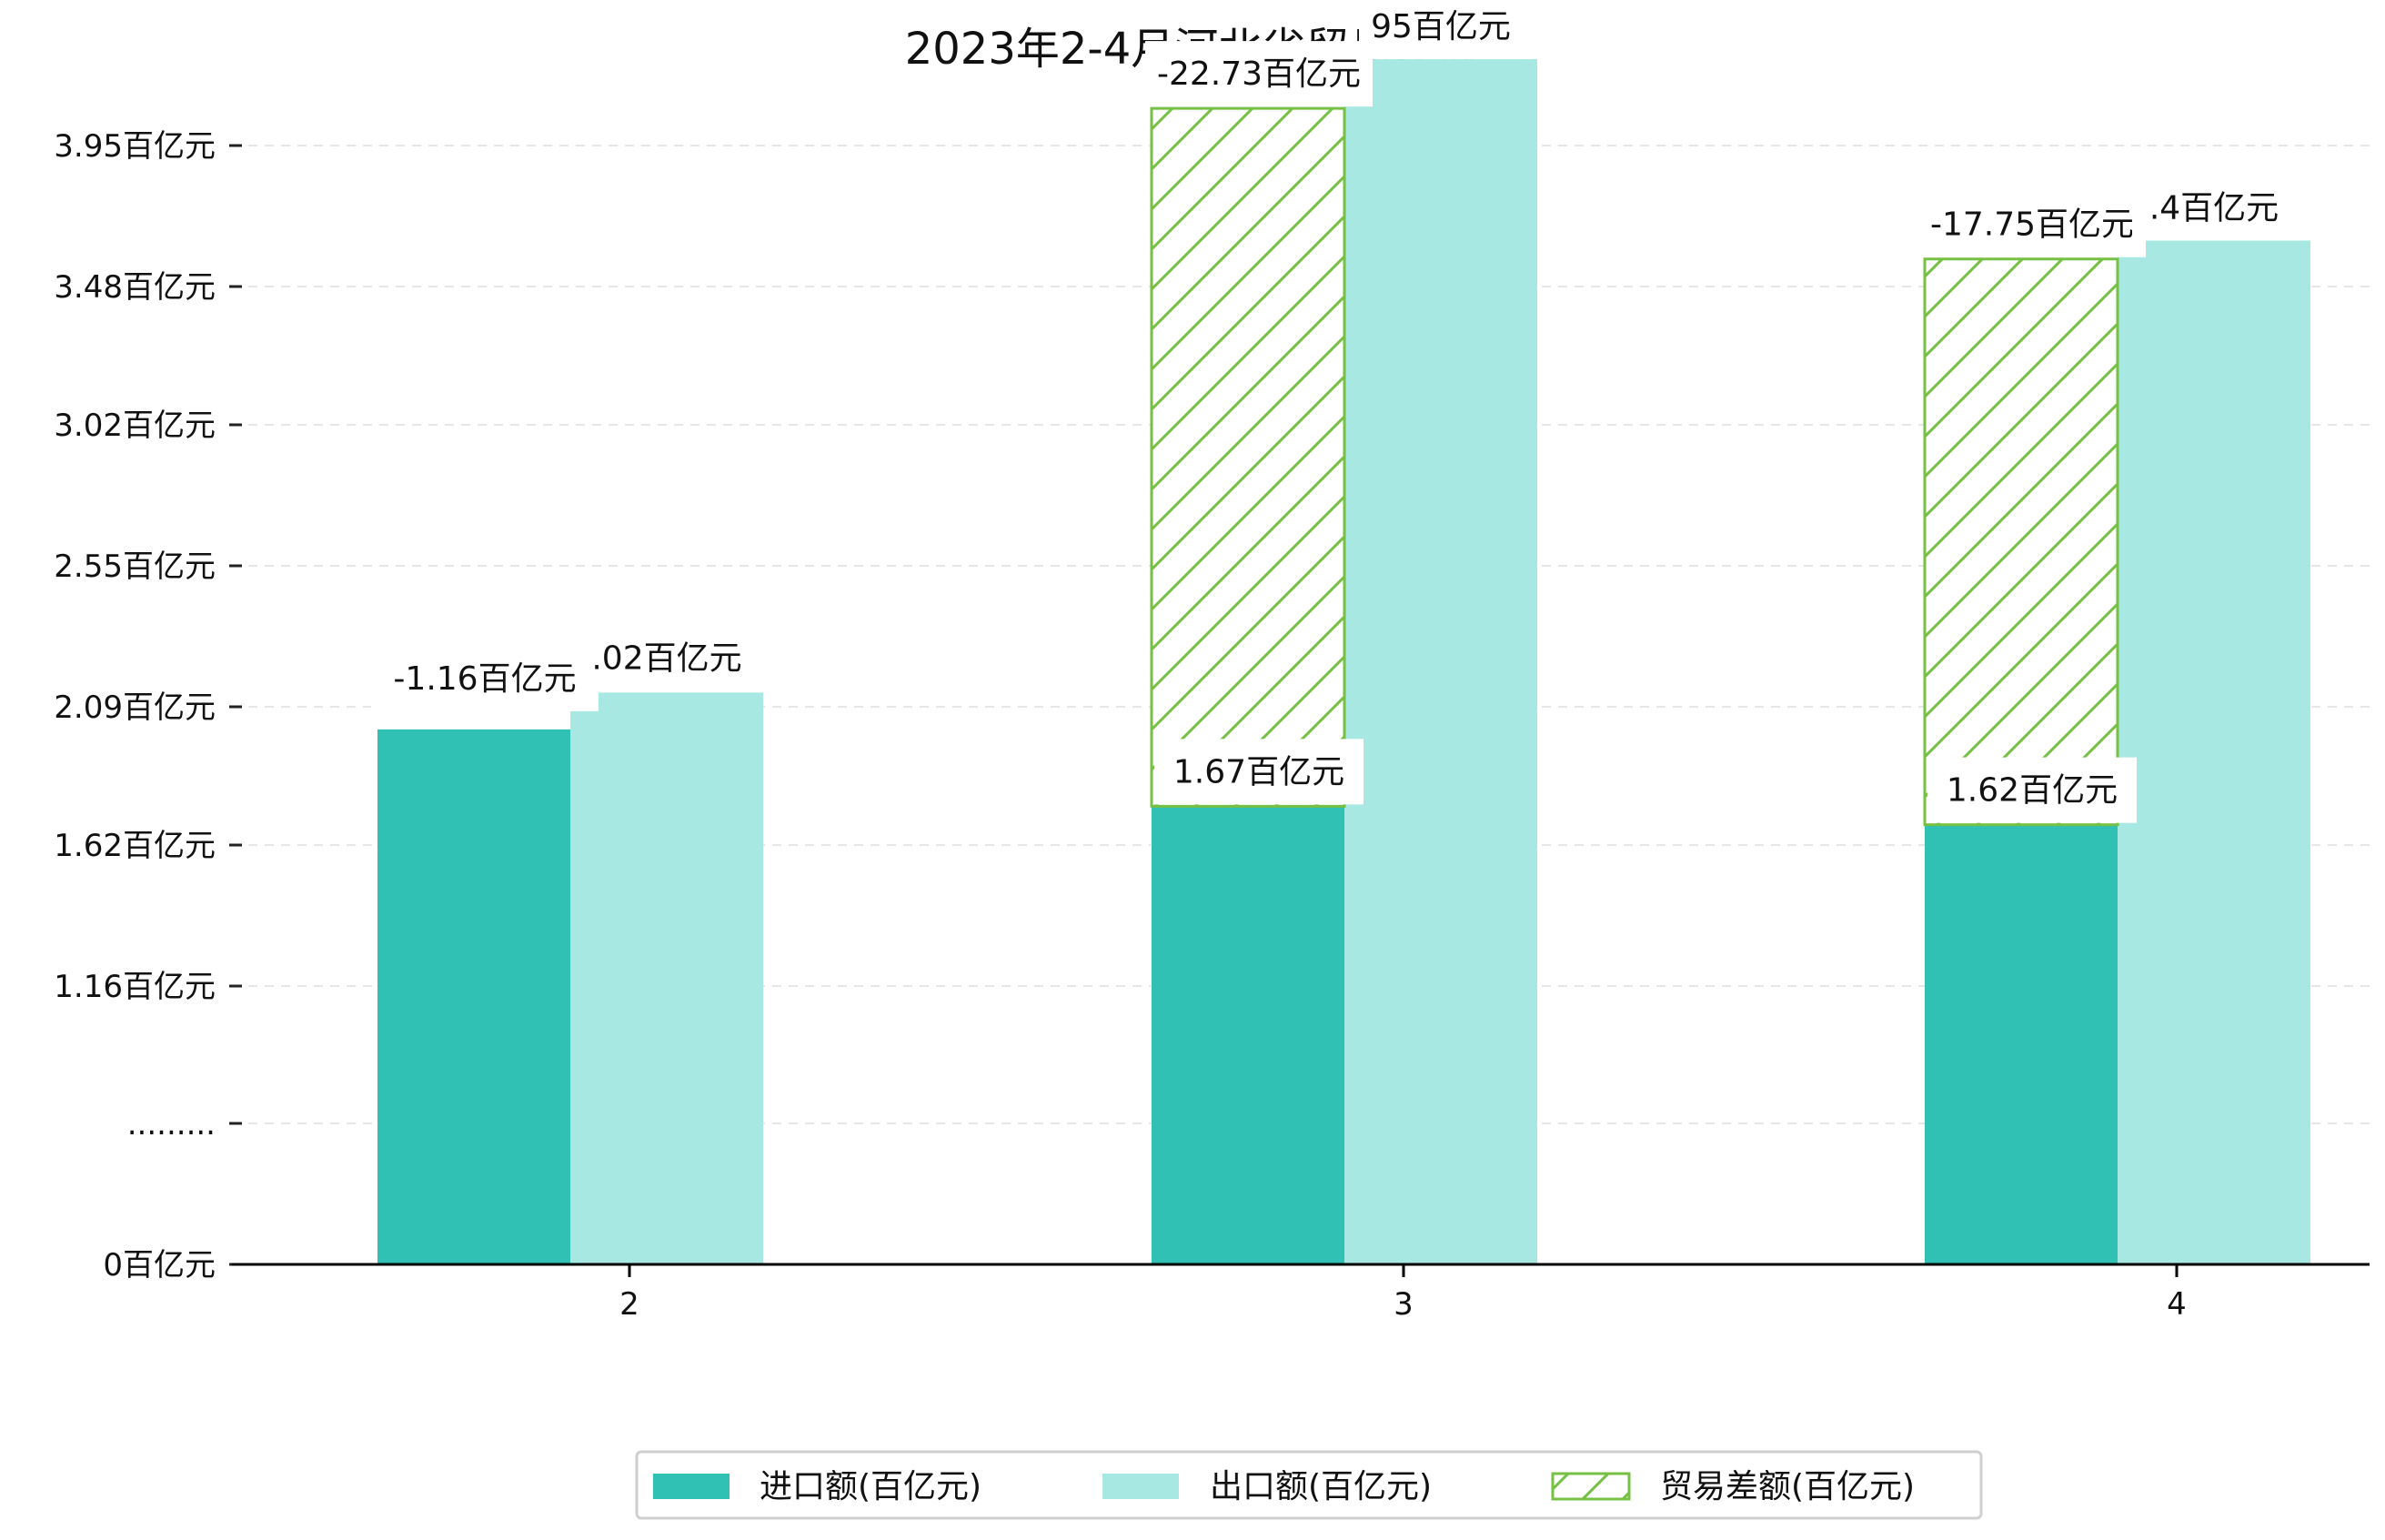  I want to click on data-label: 1.67百亿元, so click(1258, 771).